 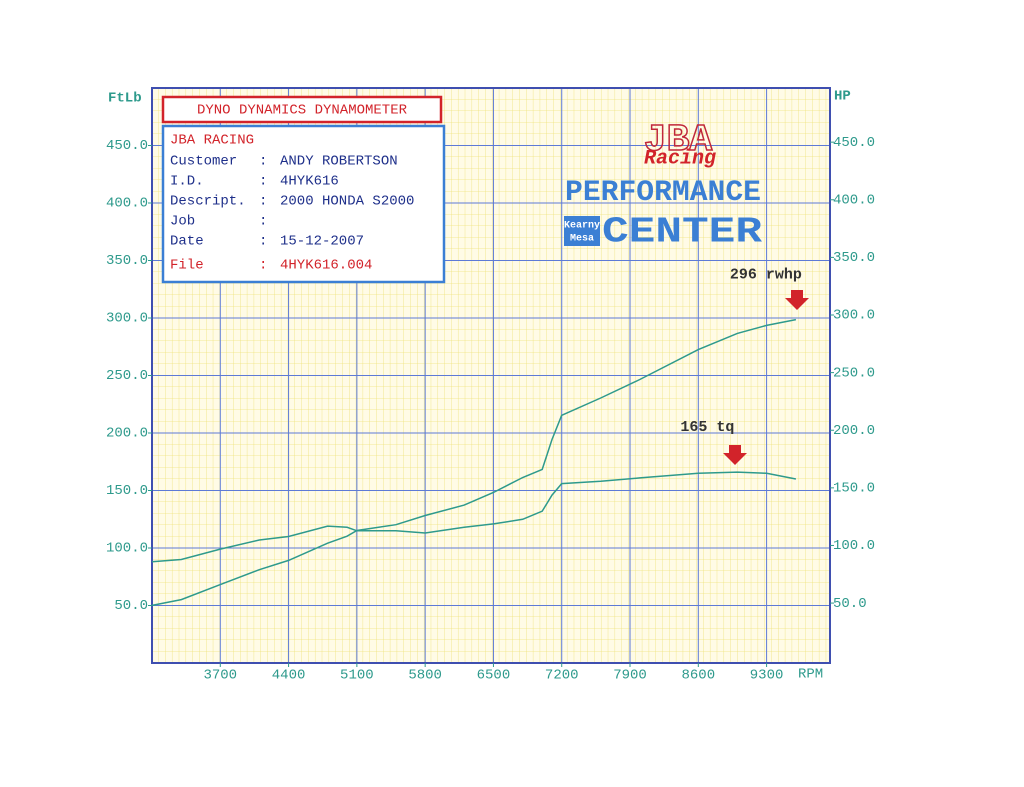 What do you see at coordinates (125, 99) in the screenshot?
I see `y-axis-label: FtLb` at bounding box center [125, 99].